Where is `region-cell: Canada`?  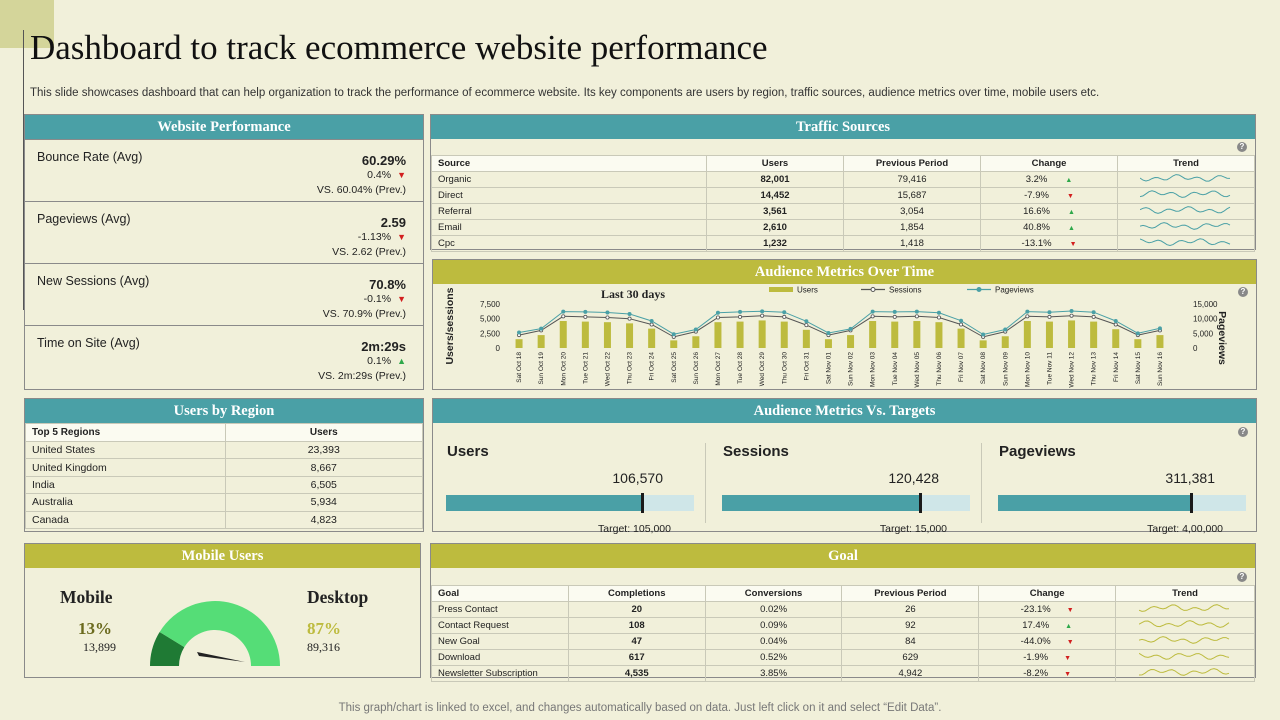 region-cell: Canada is located at coordinates (125, 519).